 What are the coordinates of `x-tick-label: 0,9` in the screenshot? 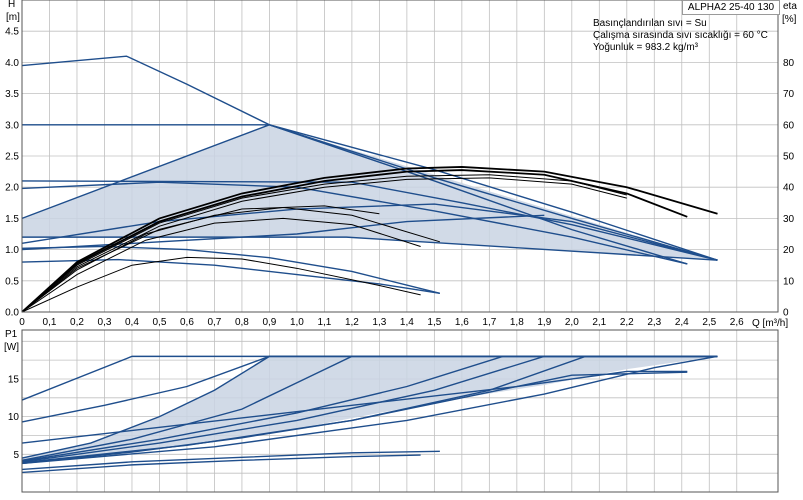 It's located at (269, 322).